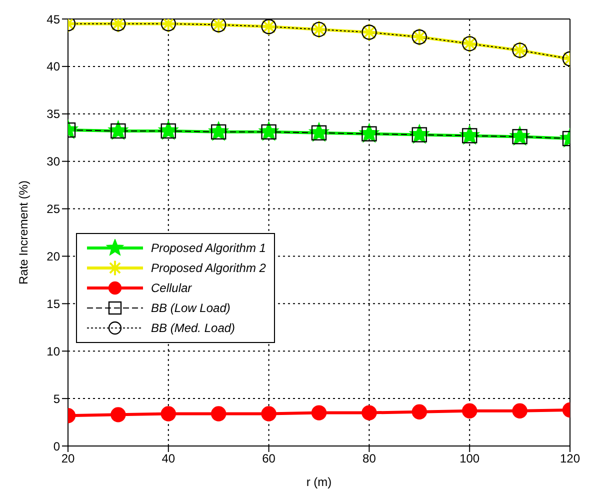 The height and width of the screenshot is (504, 591). I want to click on x-tick-label: 80, so click(369, 459).